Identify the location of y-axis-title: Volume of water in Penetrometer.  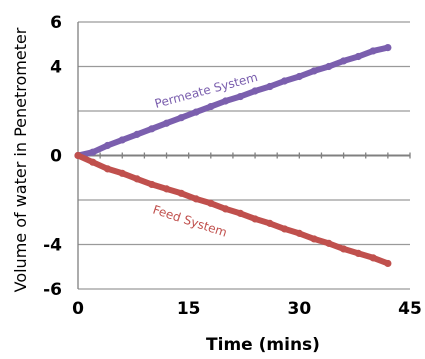
(20, 159).